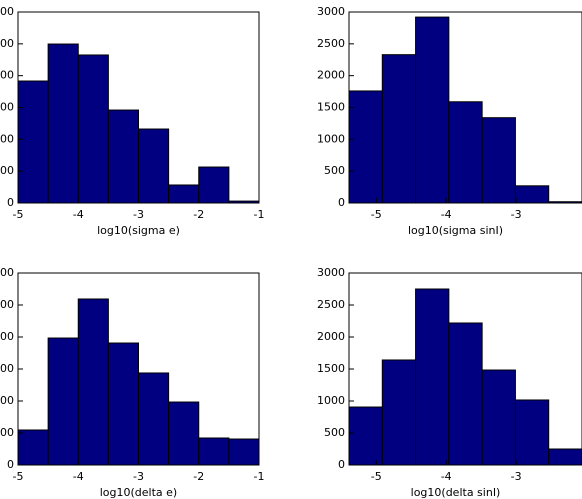  I want to click on x-axis-label: log10(sigma e), so click(138, 230).